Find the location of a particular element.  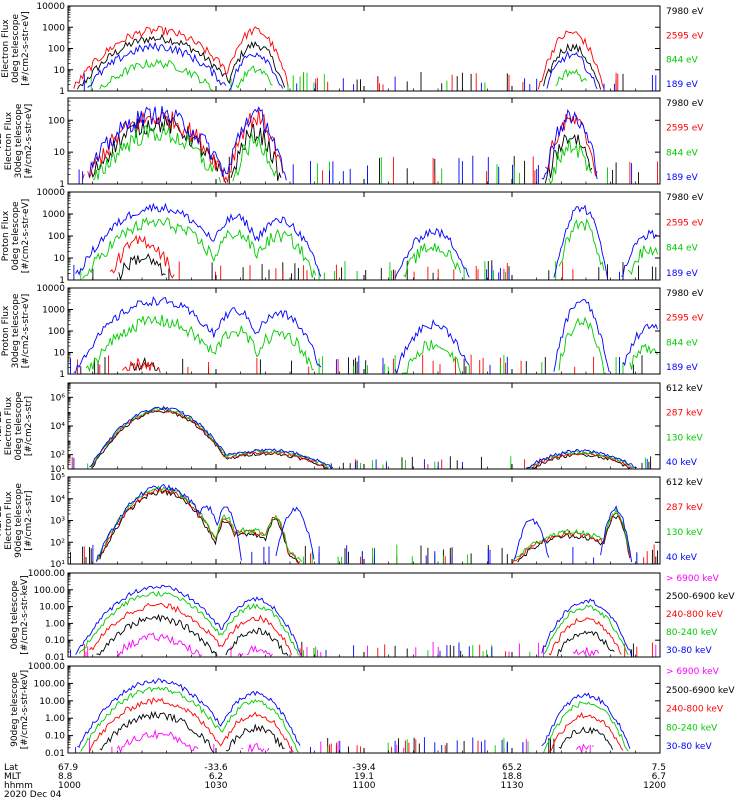

y-axis-label: TED is located at coordinates (2, 141).